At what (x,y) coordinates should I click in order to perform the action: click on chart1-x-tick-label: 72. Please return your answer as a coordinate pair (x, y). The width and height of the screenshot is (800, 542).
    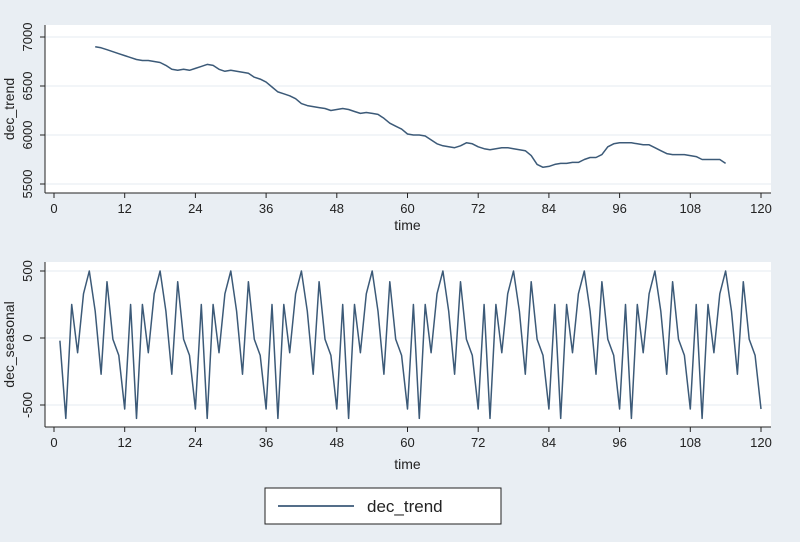
    Looking at the image, I should click on (478, 208).